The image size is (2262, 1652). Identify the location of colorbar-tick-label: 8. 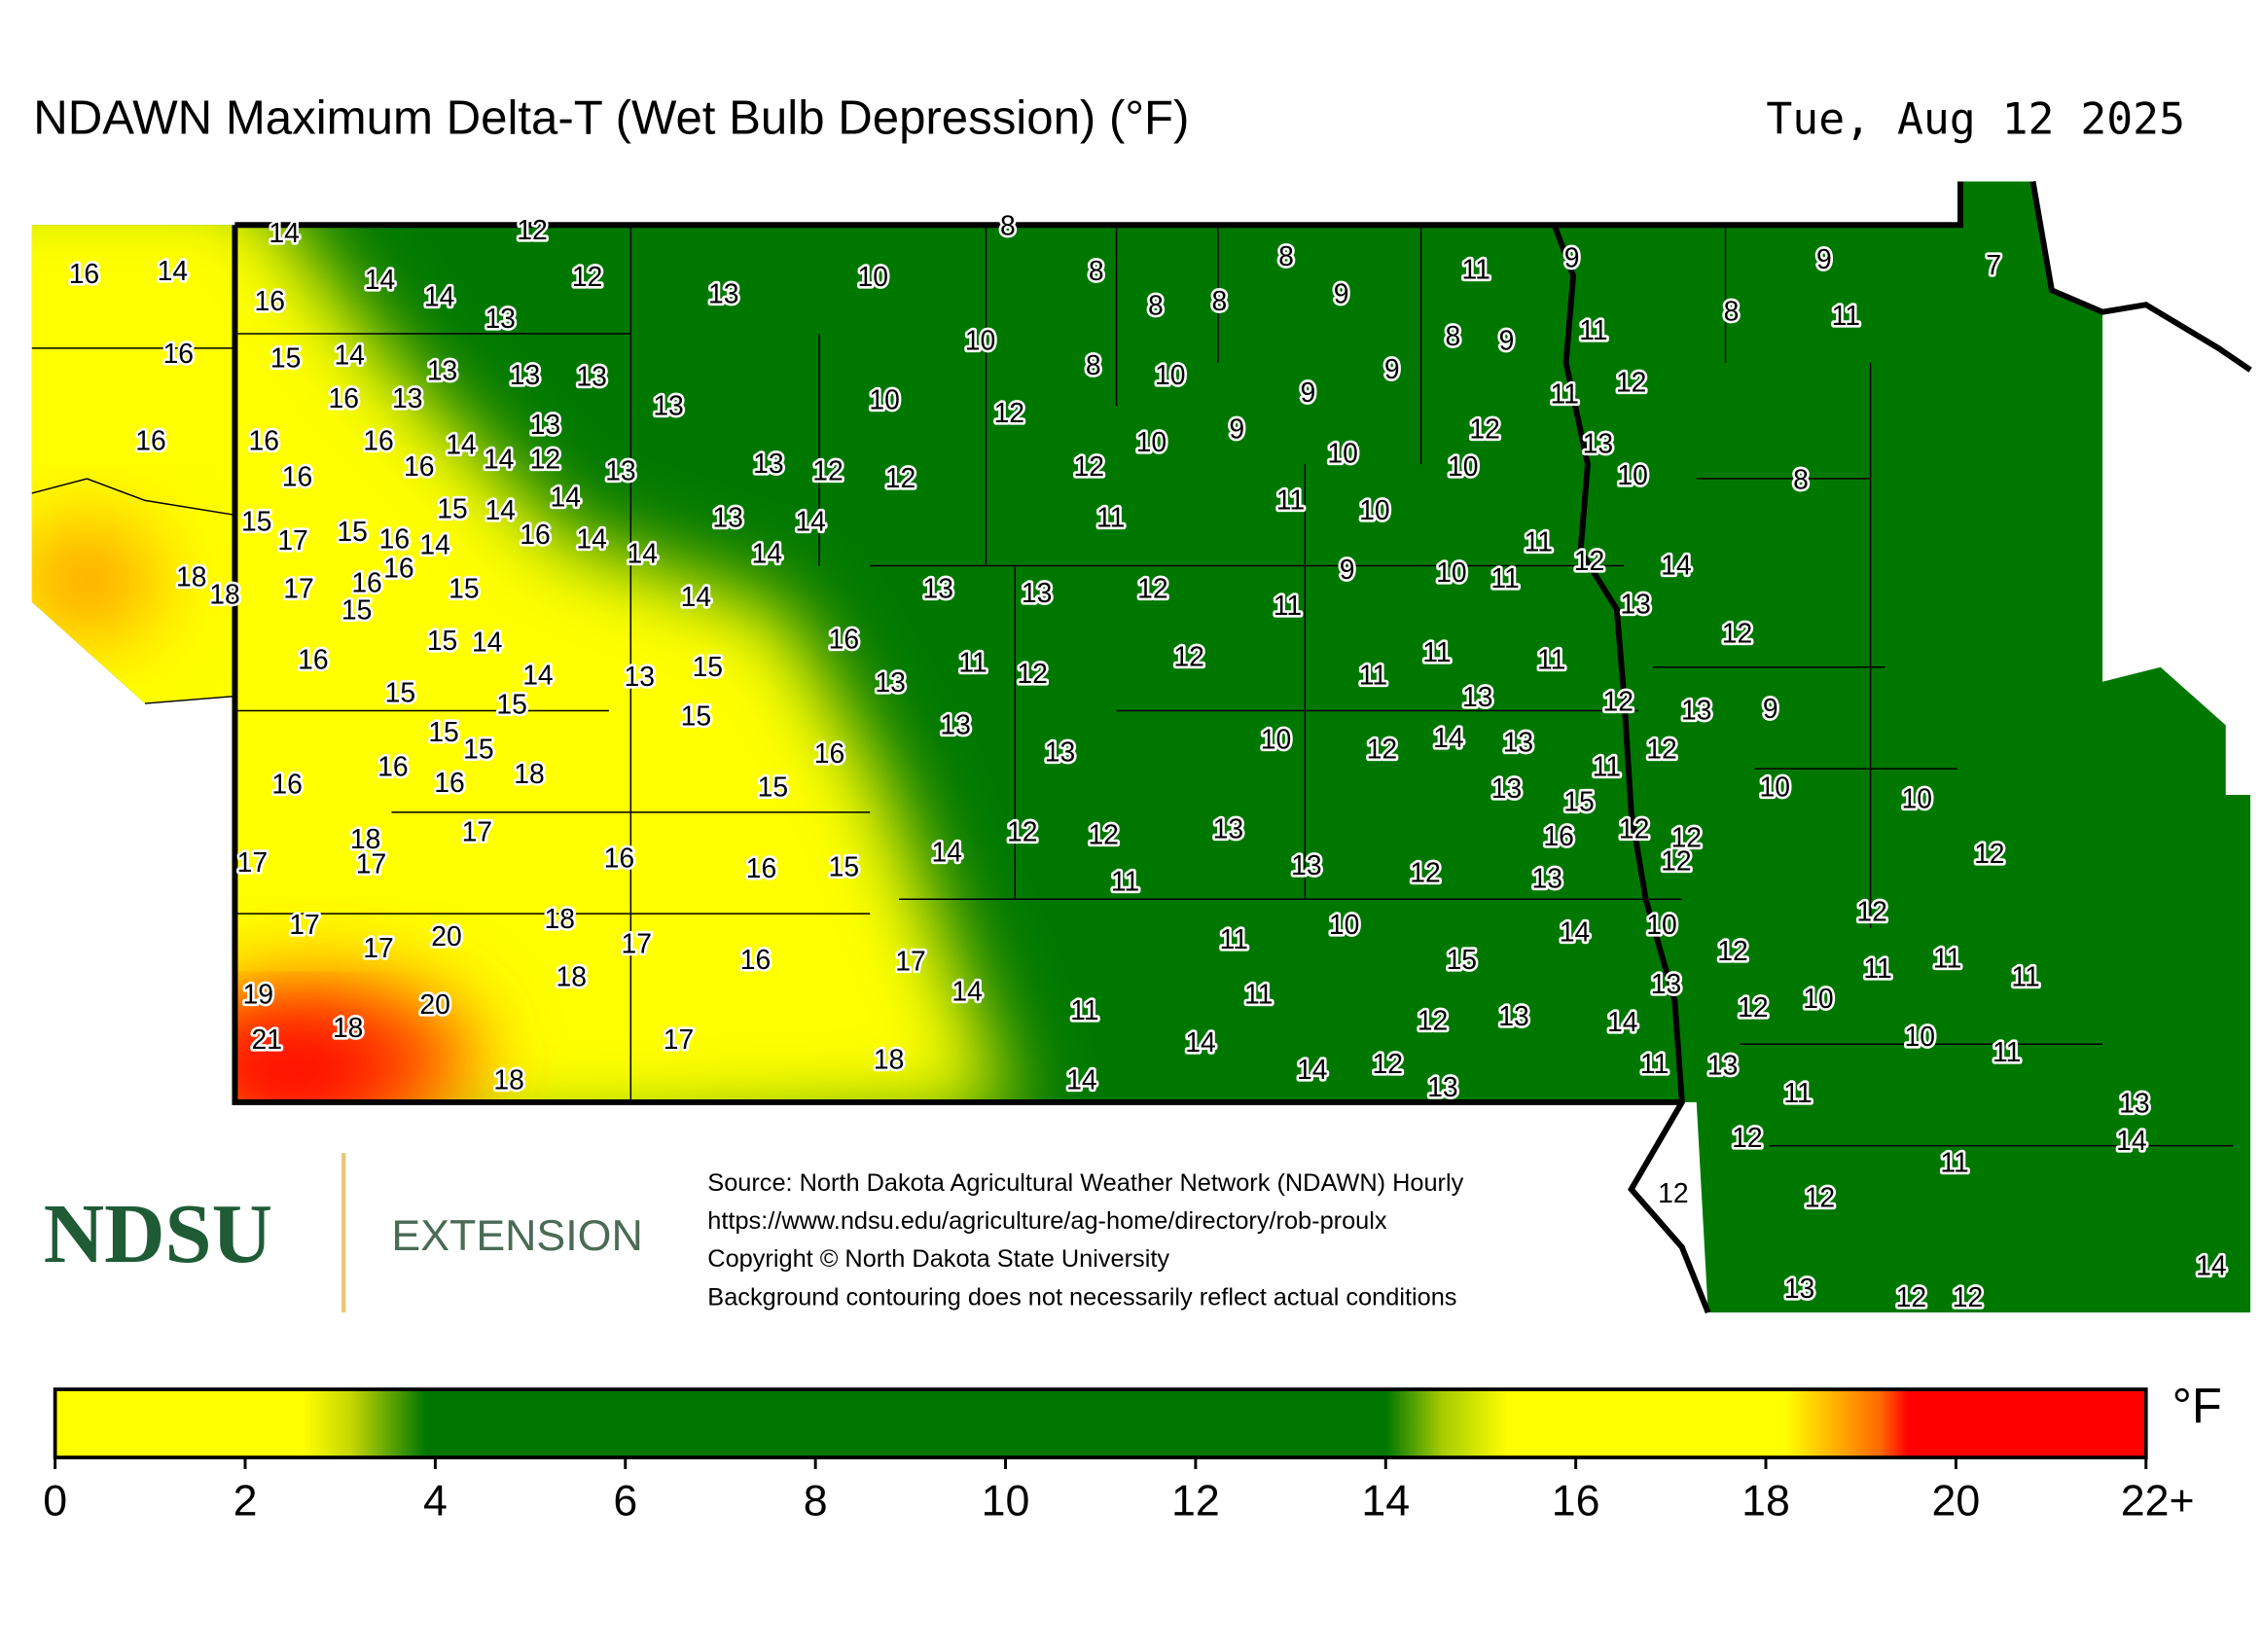
(816, 1502).